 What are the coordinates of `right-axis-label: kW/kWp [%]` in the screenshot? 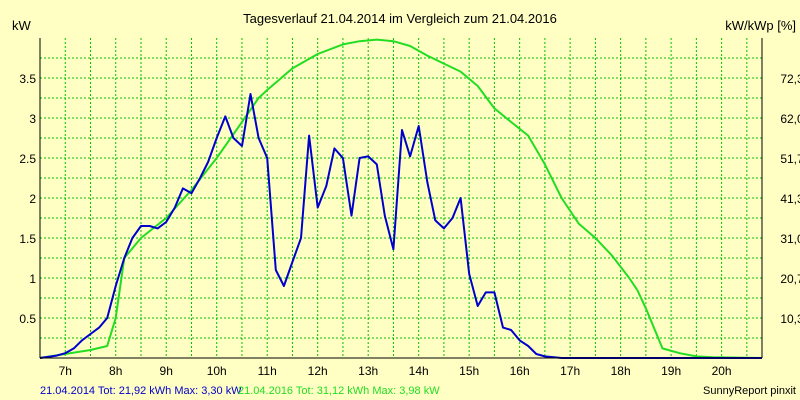 It's located at (760, 25).